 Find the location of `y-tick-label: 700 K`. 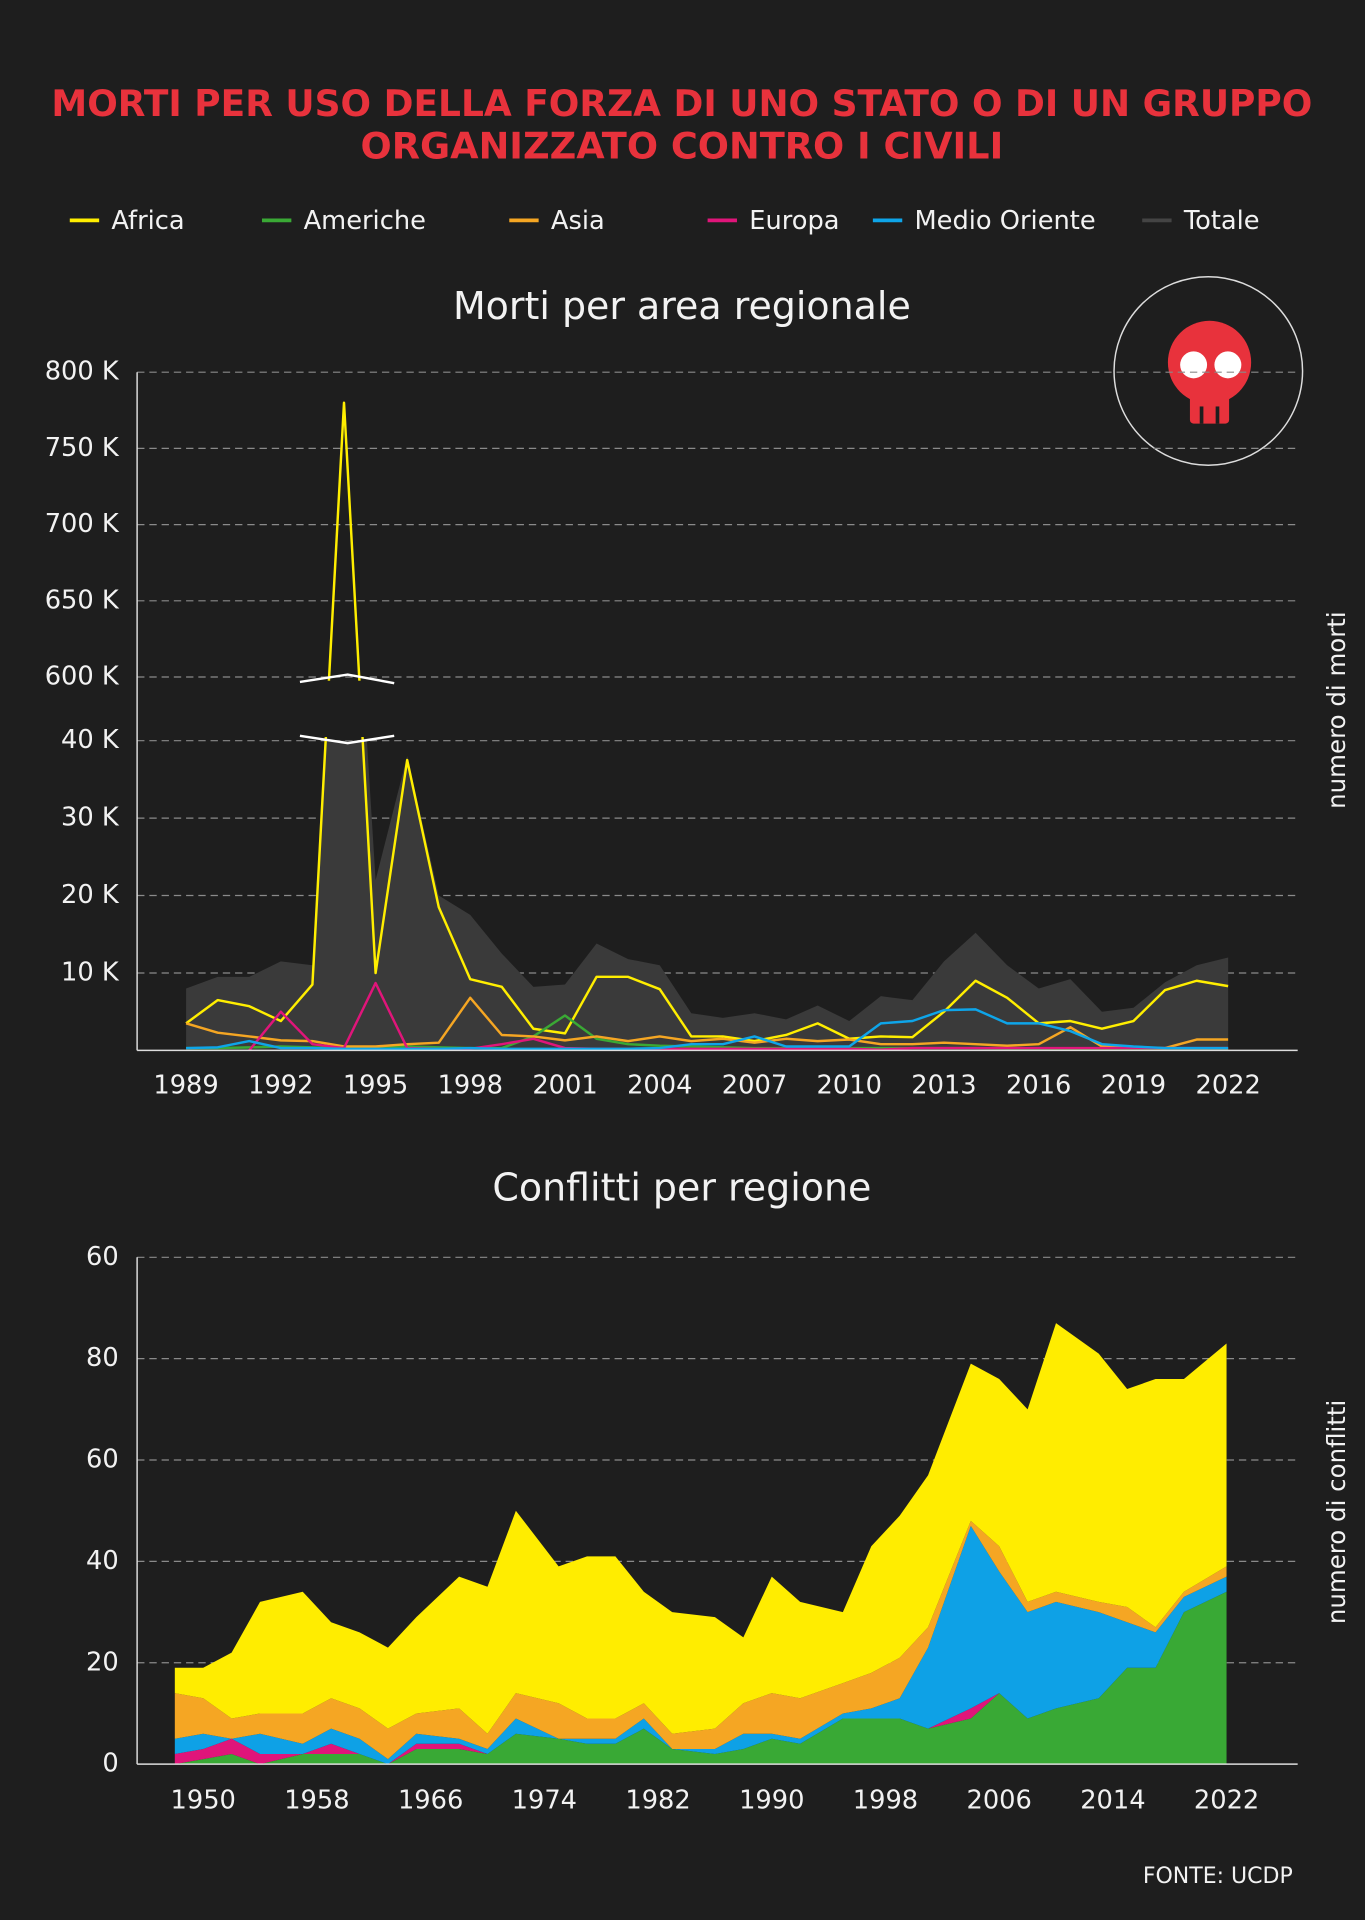

y-tick-label: 700 K is located at coordinates (82, 524).